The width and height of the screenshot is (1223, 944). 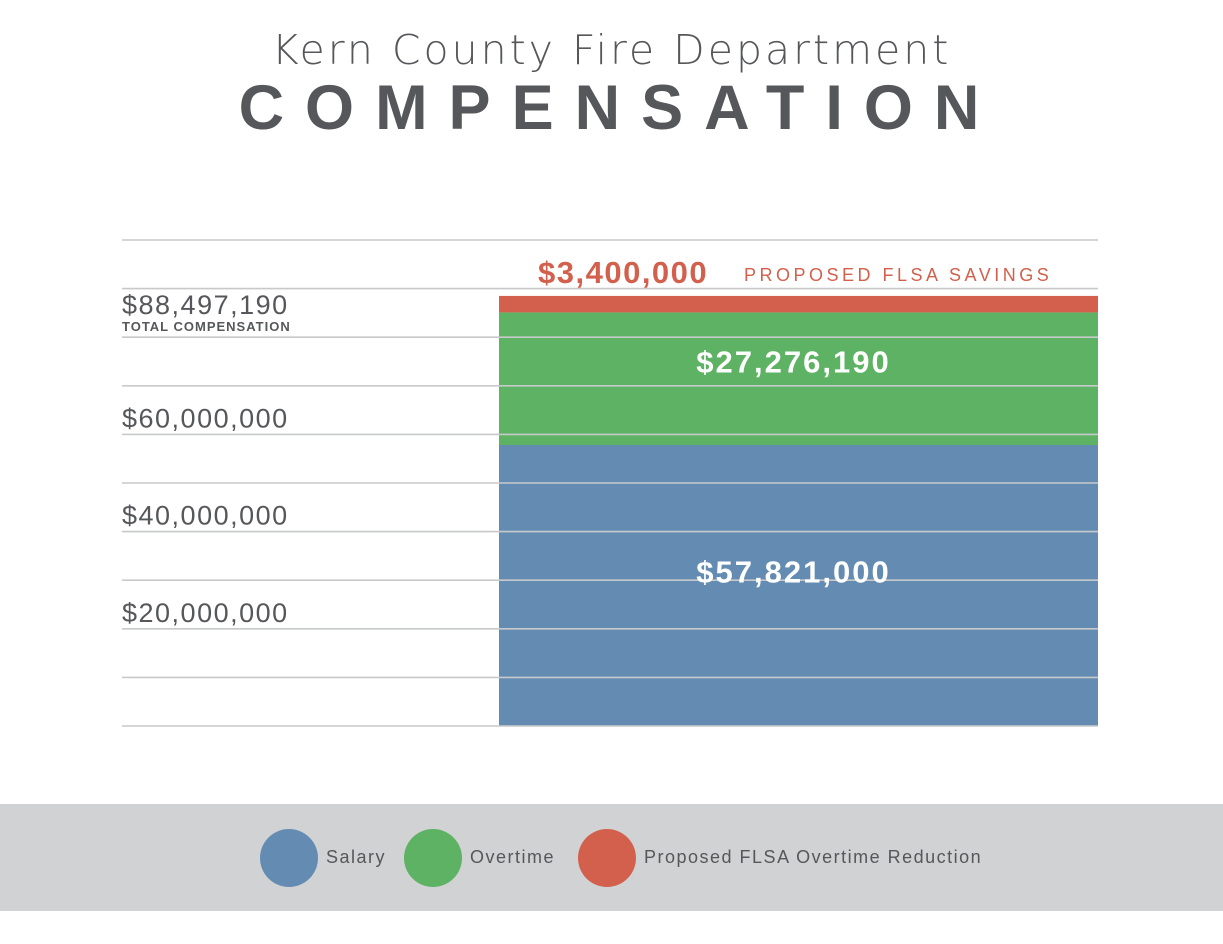 I want to click on legend-item-flsa-reduction: Proposed FLSA Overtime Reduction, so click(x=780, y=857).